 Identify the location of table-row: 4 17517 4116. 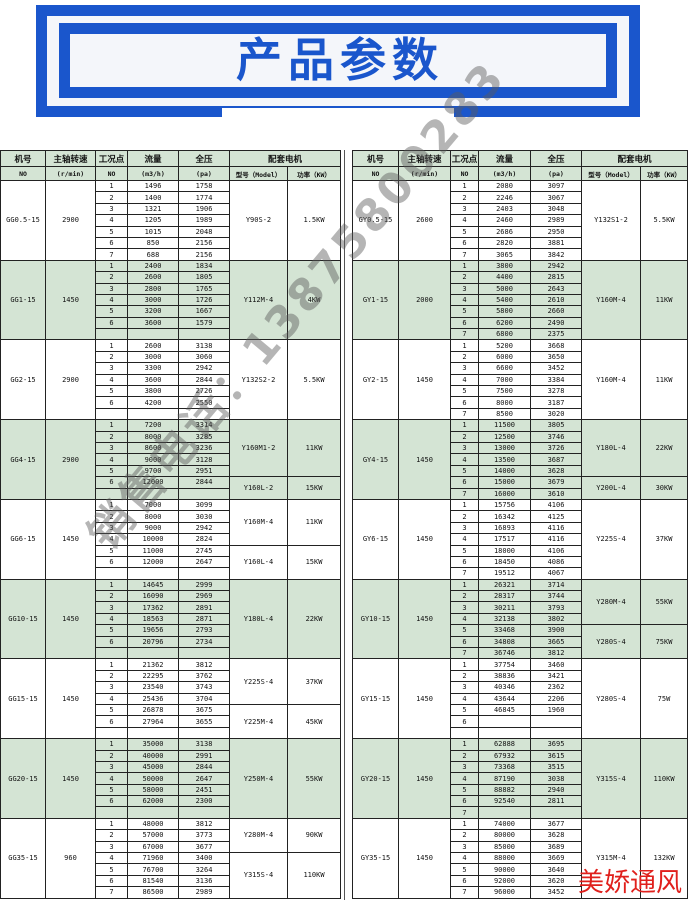
(520, 539).